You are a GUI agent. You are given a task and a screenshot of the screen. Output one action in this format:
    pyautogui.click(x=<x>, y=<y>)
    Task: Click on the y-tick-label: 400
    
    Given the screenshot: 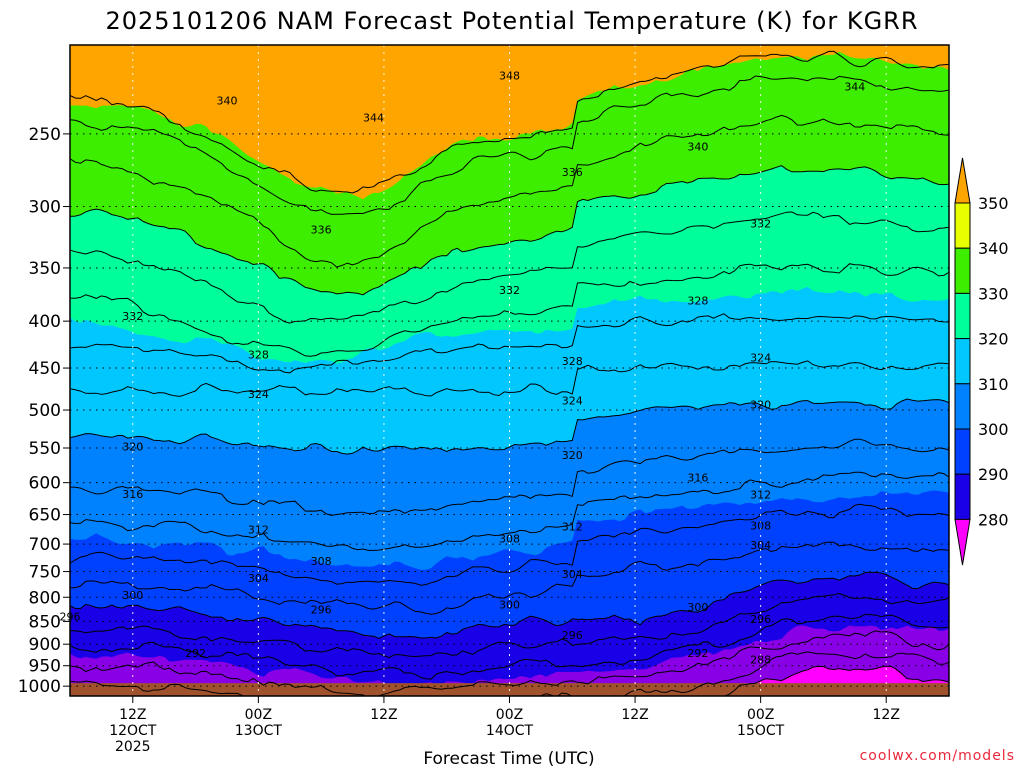 What is the action you would take?
    pyautogui.click(x=45, y=322)
    